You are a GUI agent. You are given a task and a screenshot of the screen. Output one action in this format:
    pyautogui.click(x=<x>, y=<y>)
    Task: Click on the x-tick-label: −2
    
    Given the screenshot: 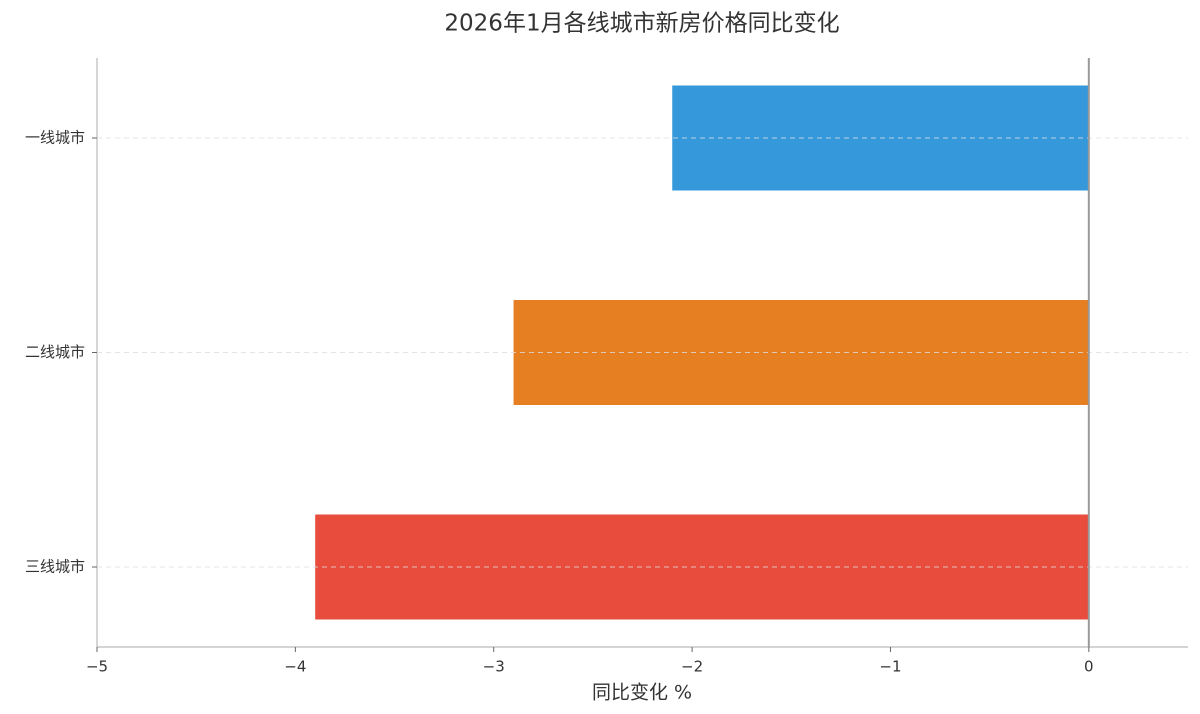 What is the action you would take?
    pyautogui.click(x=692, y=667)
    